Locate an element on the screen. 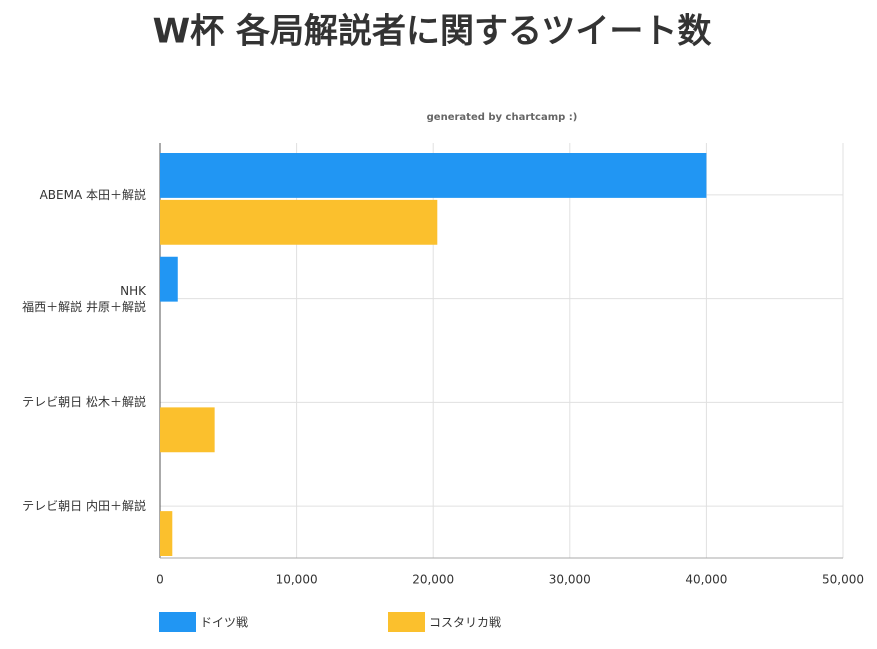  chart-title: W杯 各局解説者に関するツイート数 is located at coordinates (432, 32).